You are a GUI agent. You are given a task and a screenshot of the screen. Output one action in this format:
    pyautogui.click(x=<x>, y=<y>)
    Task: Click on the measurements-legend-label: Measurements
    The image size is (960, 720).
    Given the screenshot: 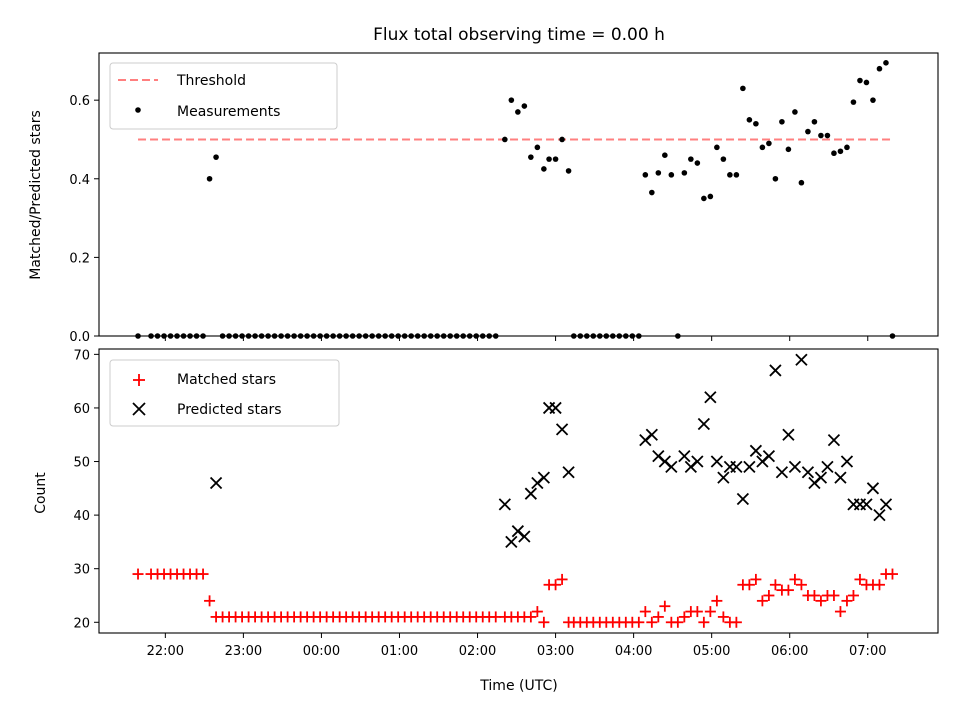 What is the action you would take?
    pyautogui.click(x=228, y=112)
    